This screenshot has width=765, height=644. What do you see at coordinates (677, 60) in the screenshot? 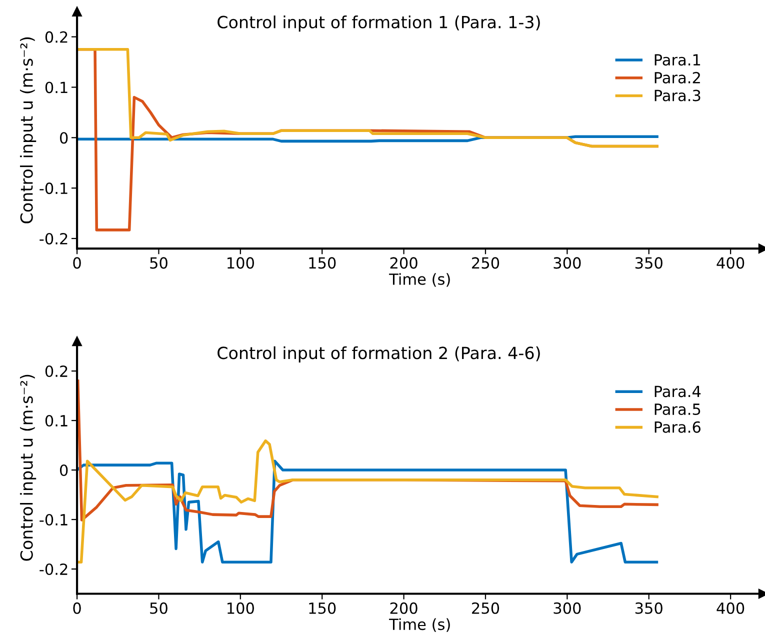
I see `legend-label: Para.1` at bounding box center [677, 60].